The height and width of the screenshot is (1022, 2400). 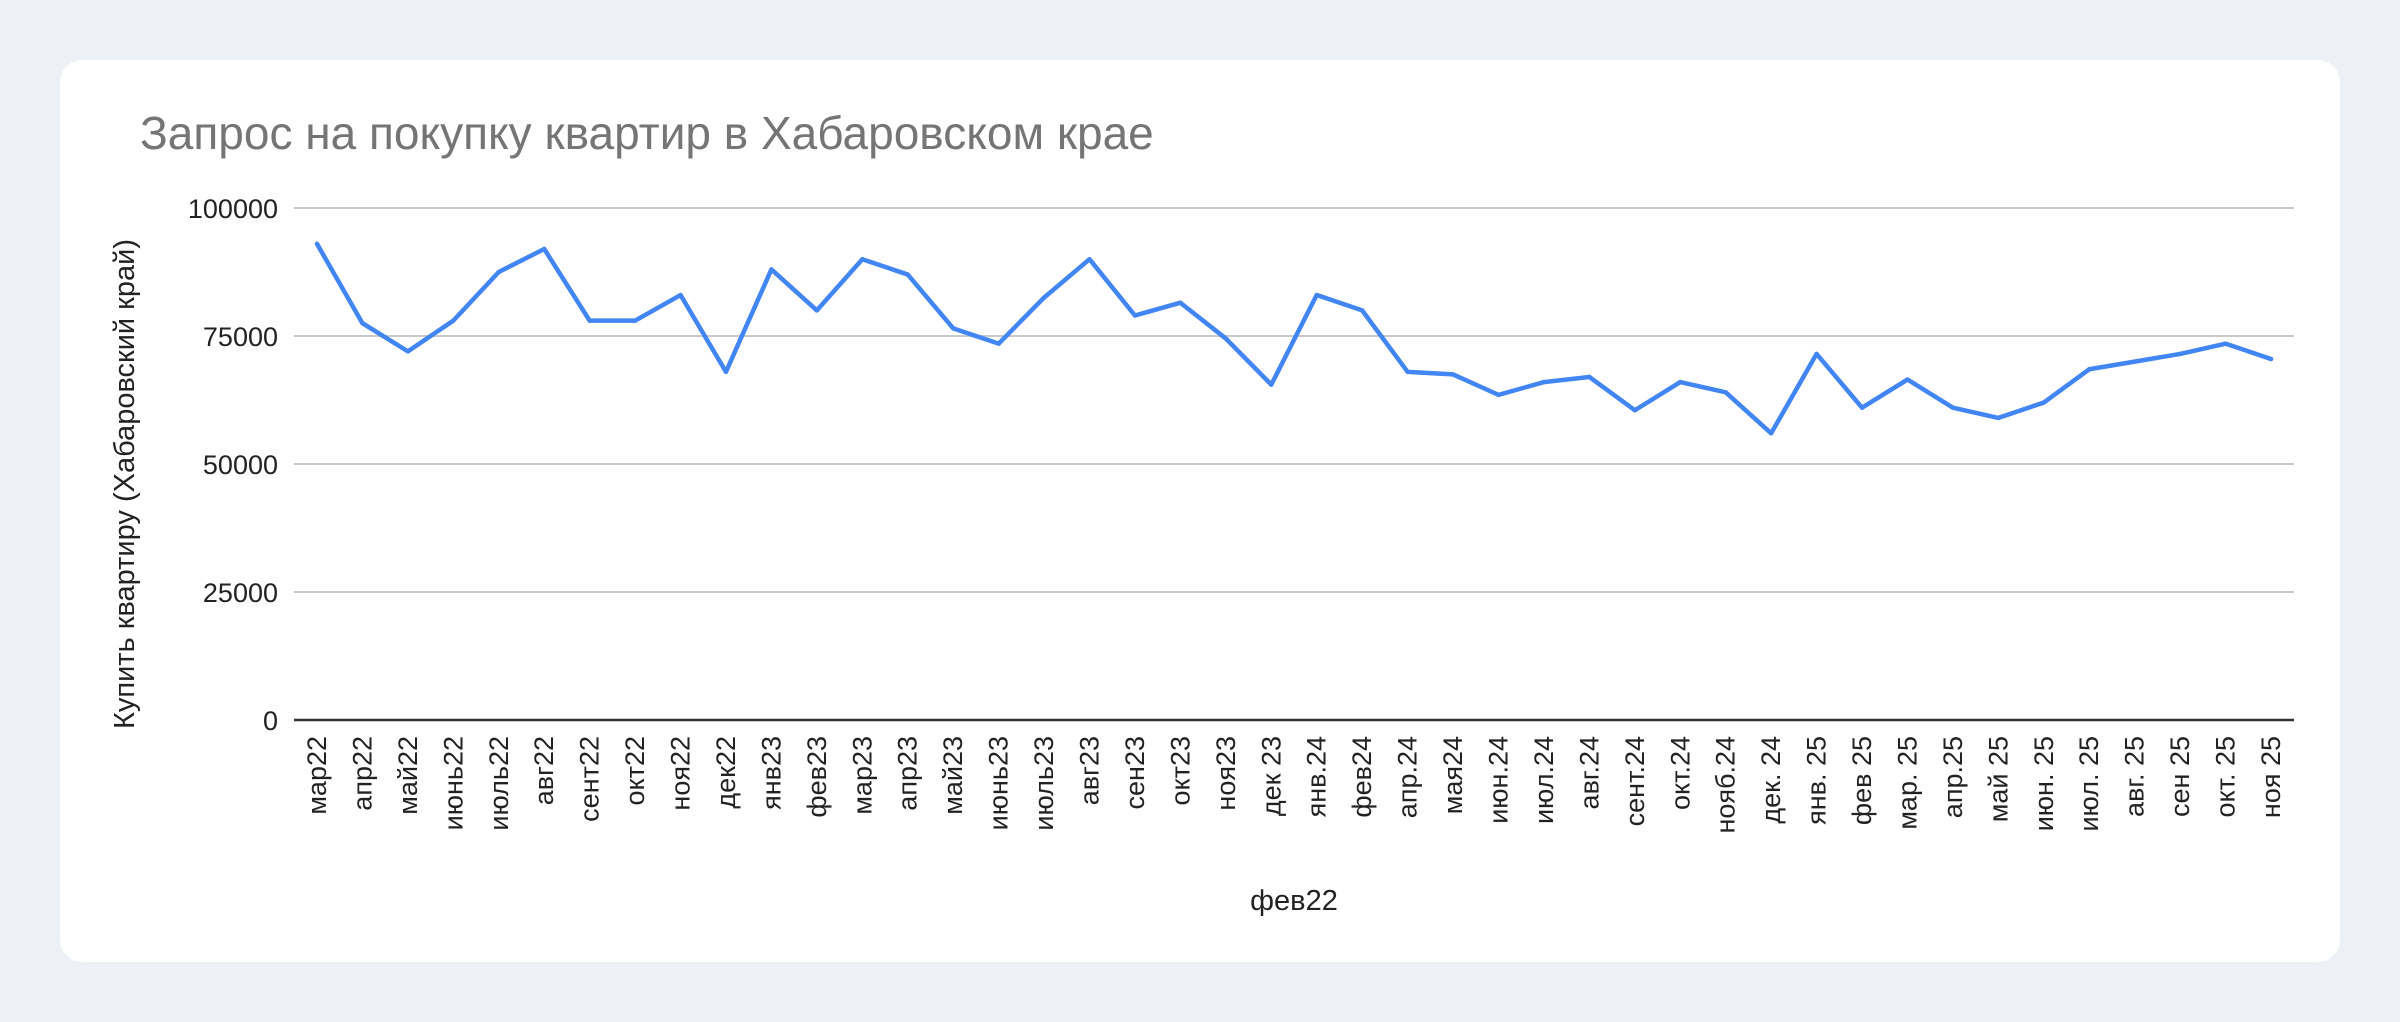 I want to click on x-tick-label: авг.24, so click(x=1589, y=772).